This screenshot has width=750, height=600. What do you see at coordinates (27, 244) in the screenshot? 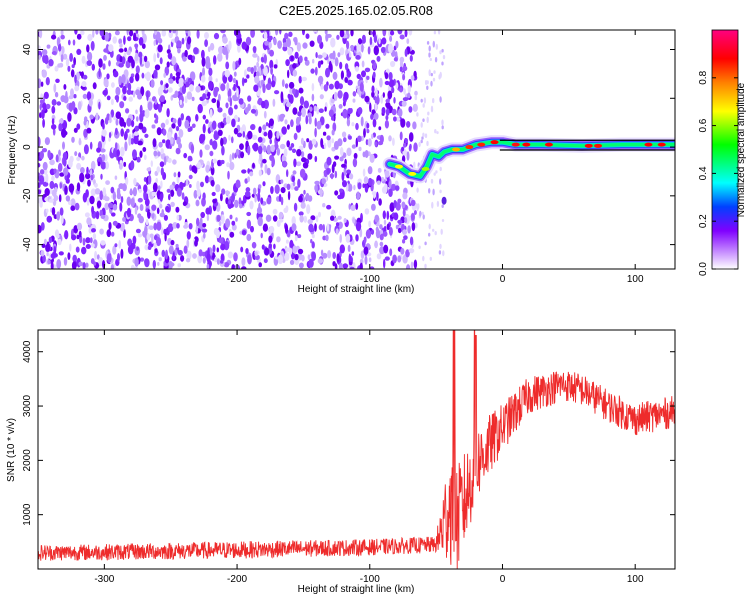
I see `y-tick-label: -40` at bounding box center [27, 244].